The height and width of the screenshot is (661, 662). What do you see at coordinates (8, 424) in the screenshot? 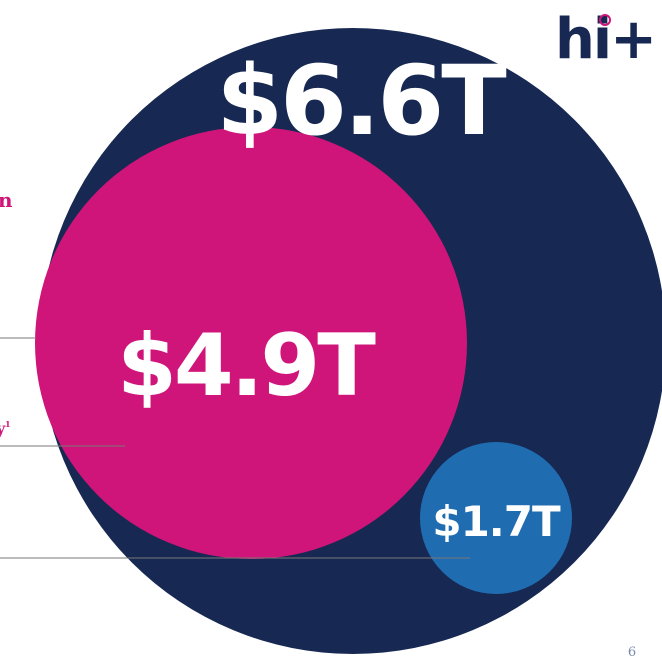
I see `footnote-marker: 1` at bounding box center [8, 424].